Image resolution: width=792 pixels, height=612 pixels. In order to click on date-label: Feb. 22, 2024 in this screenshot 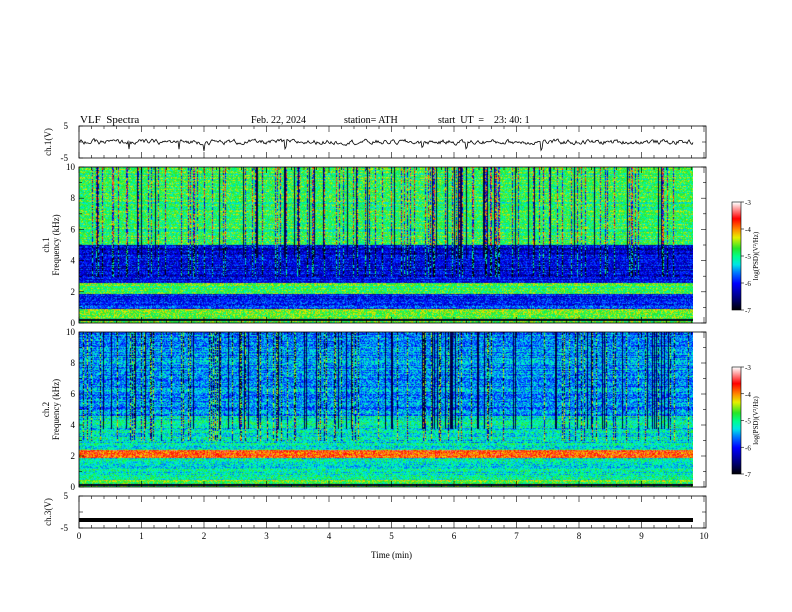, I will do `click(278, 120)`.